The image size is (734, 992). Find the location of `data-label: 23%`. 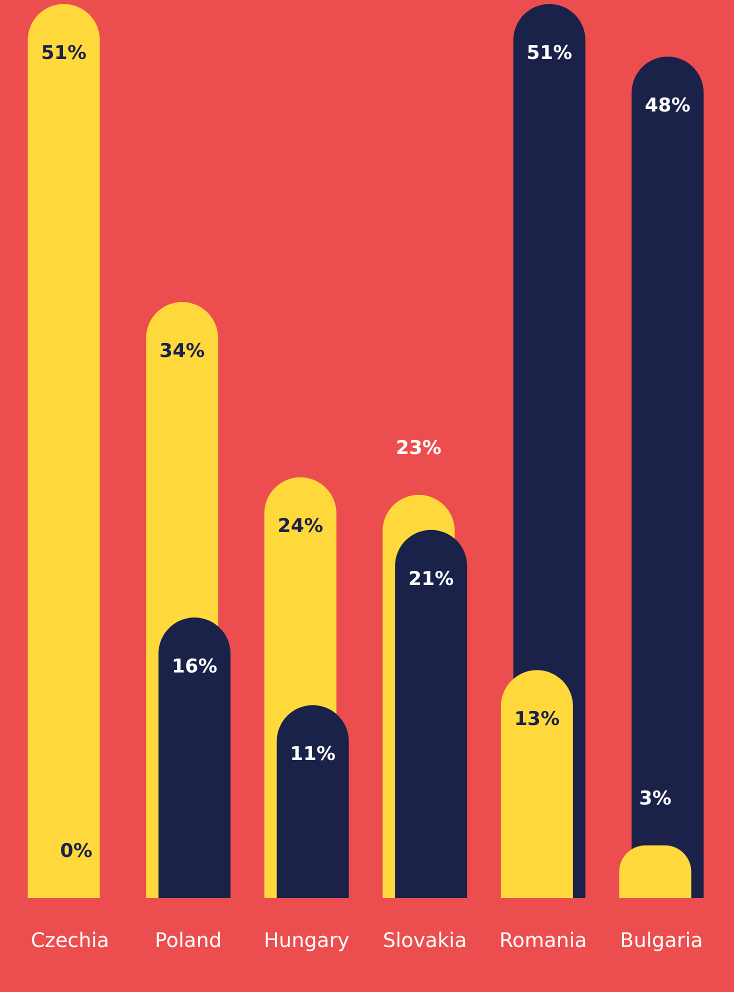

data-label: 23% is located at coordinates (419, 447).